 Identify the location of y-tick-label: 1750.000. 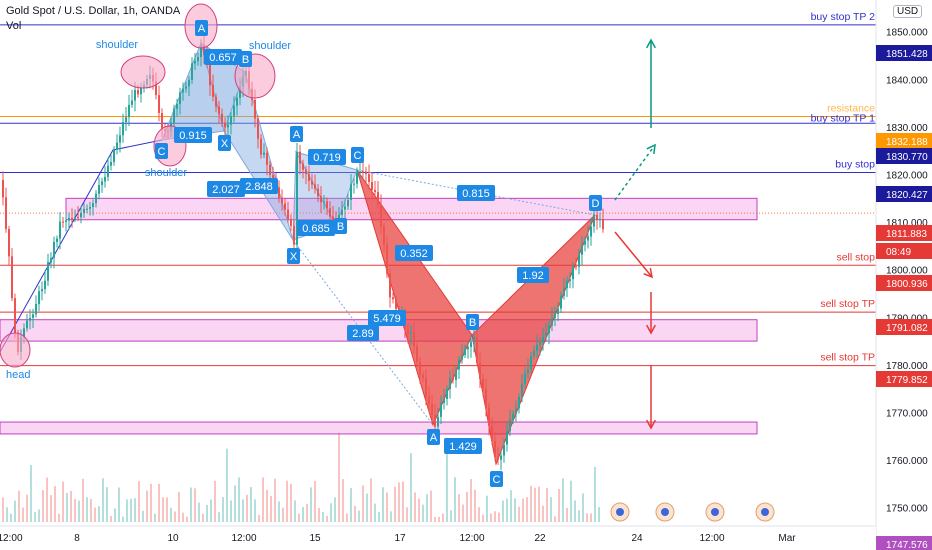
(907, 509).